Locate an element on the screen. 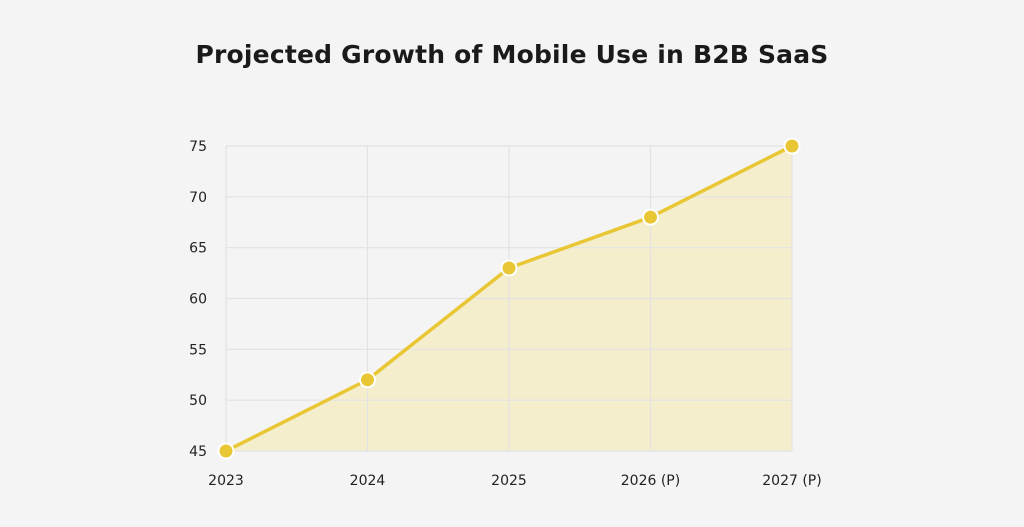 The width and height of the screenshot is (1024, 527). y-tick-label: 75 is located at coordinates (198, 147).